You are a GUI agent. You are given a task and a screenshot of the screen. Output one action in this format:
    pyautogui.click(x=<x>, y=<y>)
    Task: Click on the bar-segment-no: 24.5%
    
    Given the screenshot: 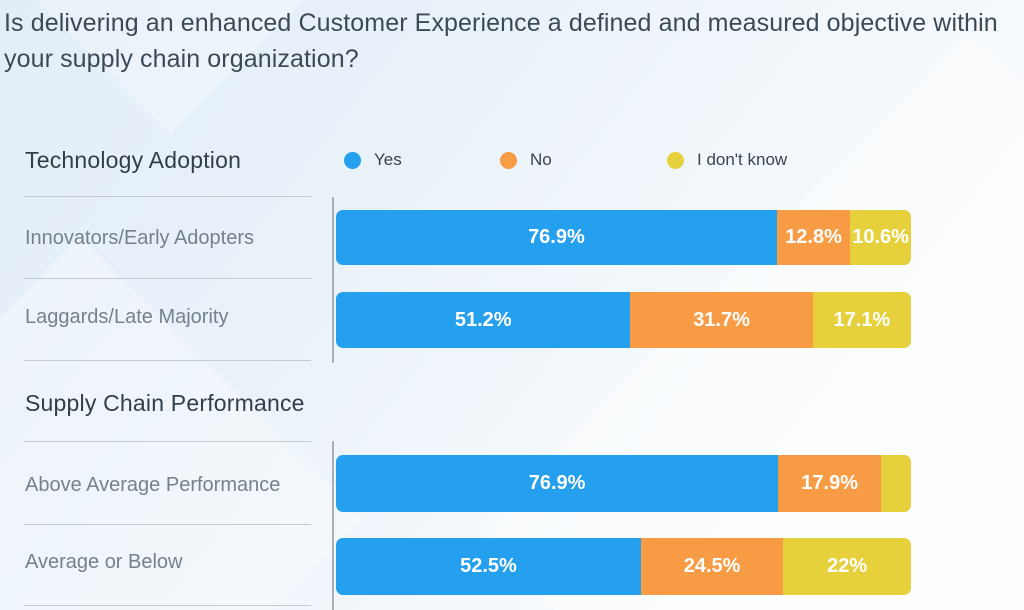 What is the action you would take?
    pyautogui.click(x=712, y=566)
    